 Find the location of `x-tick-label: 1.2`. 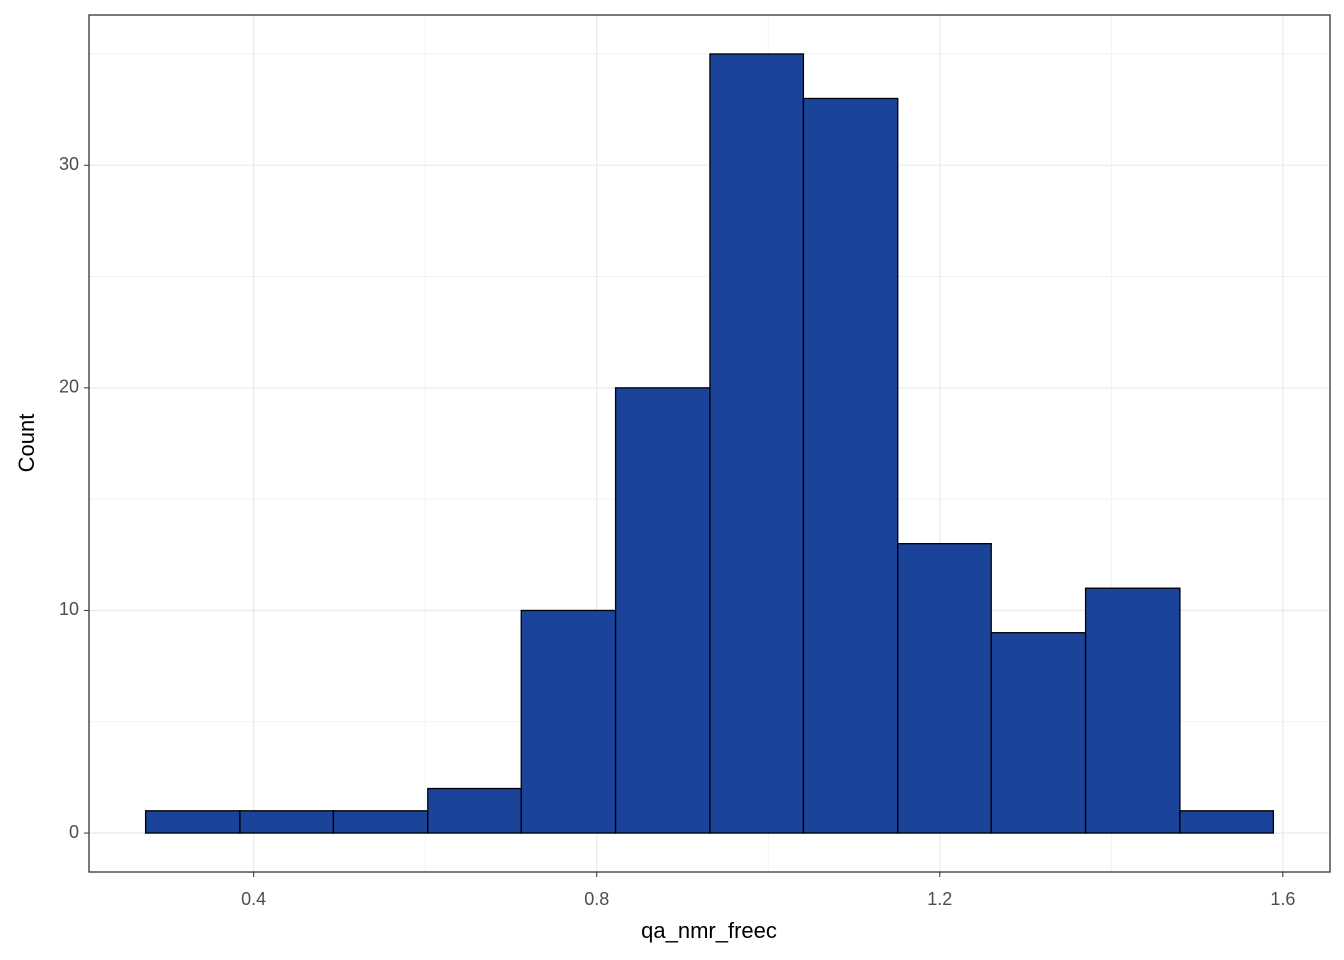

x-tick-label: 1.2 is located at coordinates (939, 899).